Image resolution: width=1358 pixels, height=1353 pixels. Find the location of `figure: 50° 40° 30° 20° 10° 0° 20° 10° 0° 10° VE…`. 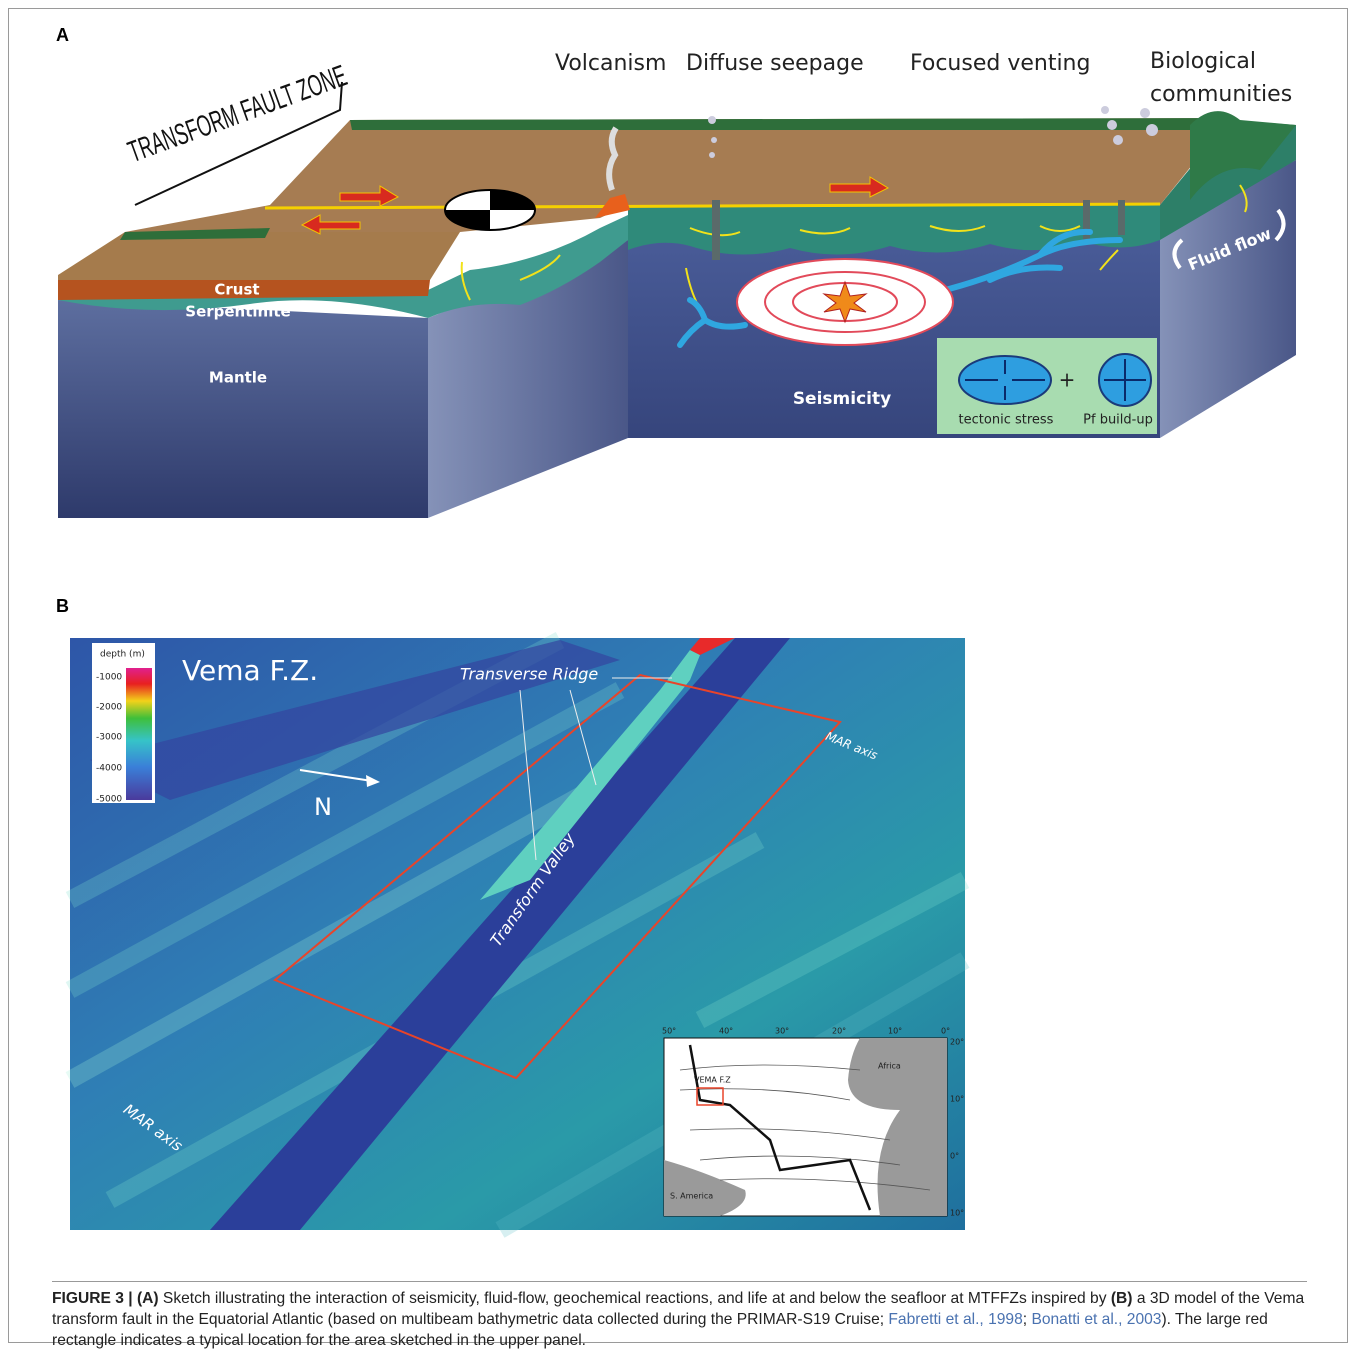

figure: 50° 40° 30° 20° 10° 0° 20° 10° 0° 10° VE… is located at coordinates (813, 1122).